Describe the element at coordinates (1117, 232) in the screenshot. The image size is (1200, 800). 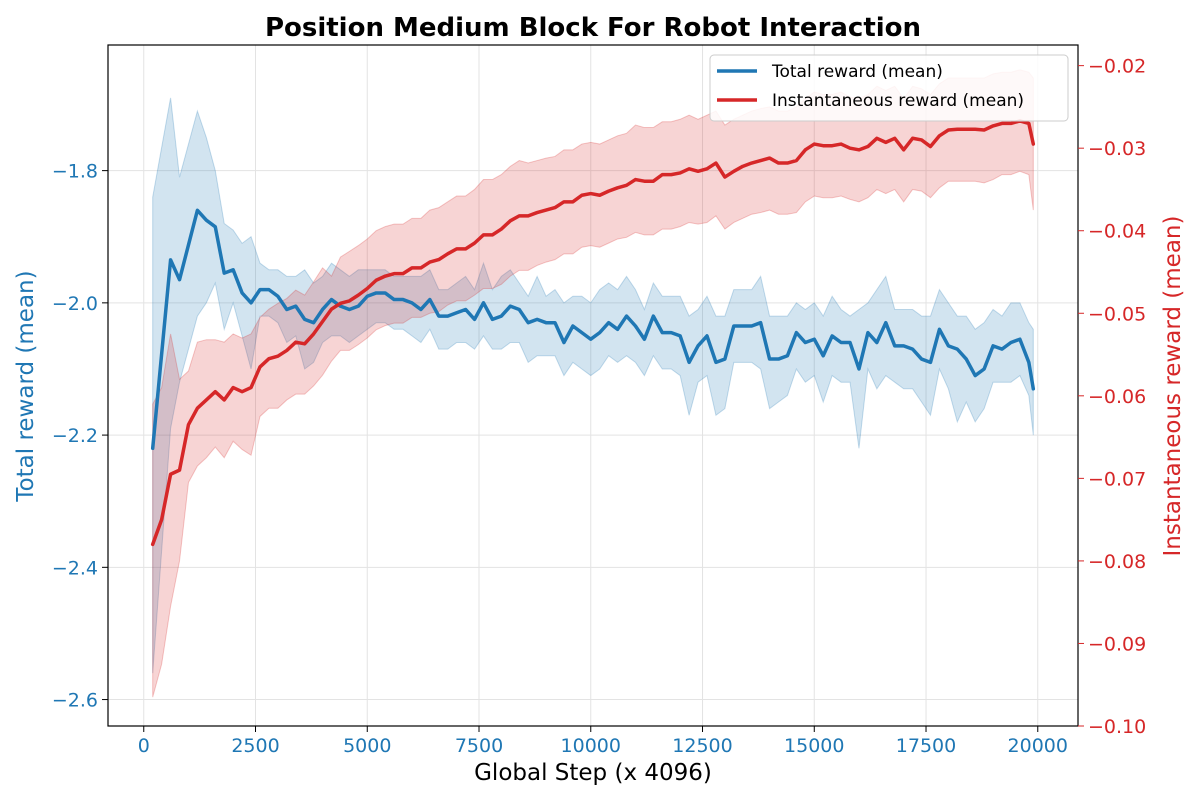
I see `right-tick-label: −0.04` at that location.